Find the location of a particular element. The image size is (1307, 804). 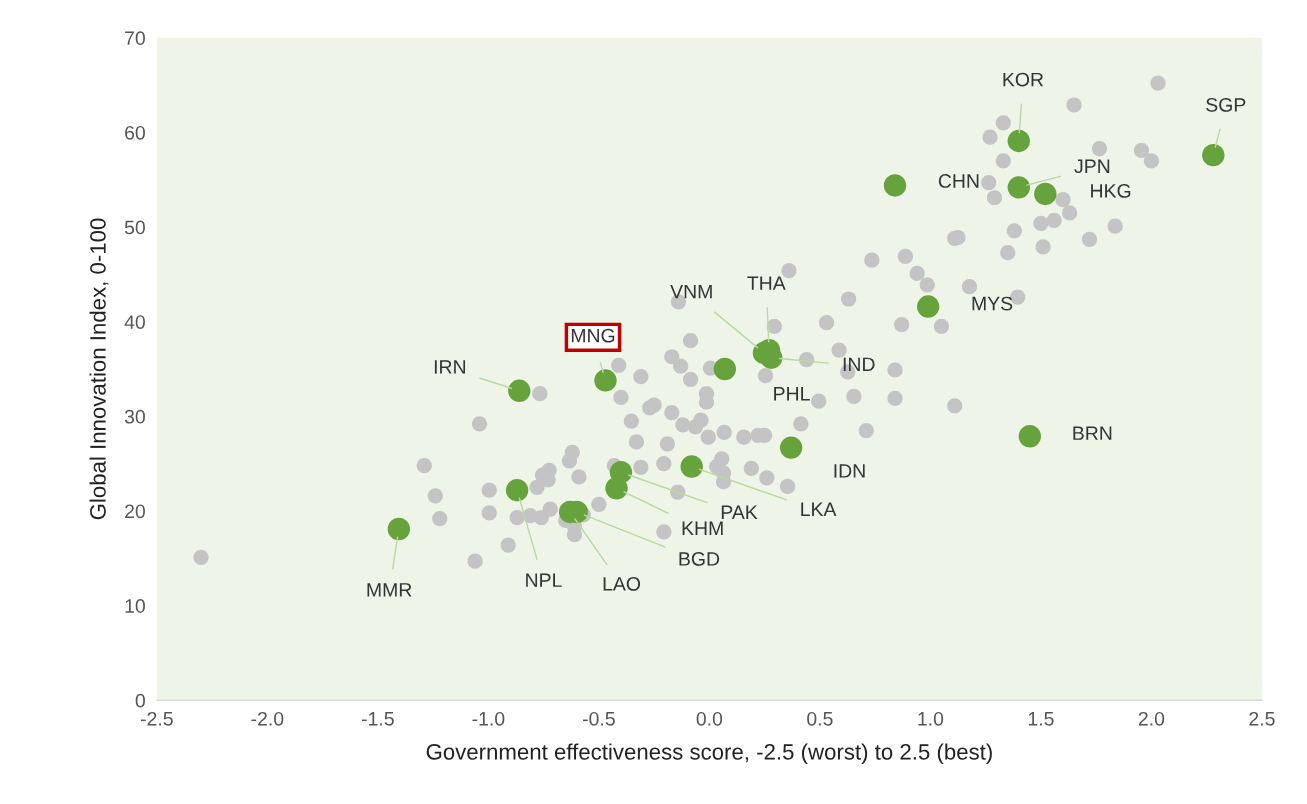

annotation: NPL is located at coordinates (544, 580).